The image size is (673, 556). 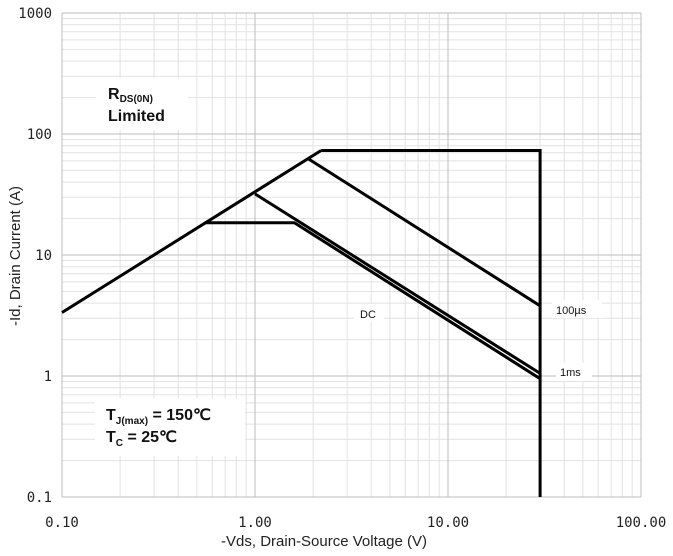 I want to click on tj-label: TJ(max) = 150℃, so click(x=158, y=417).